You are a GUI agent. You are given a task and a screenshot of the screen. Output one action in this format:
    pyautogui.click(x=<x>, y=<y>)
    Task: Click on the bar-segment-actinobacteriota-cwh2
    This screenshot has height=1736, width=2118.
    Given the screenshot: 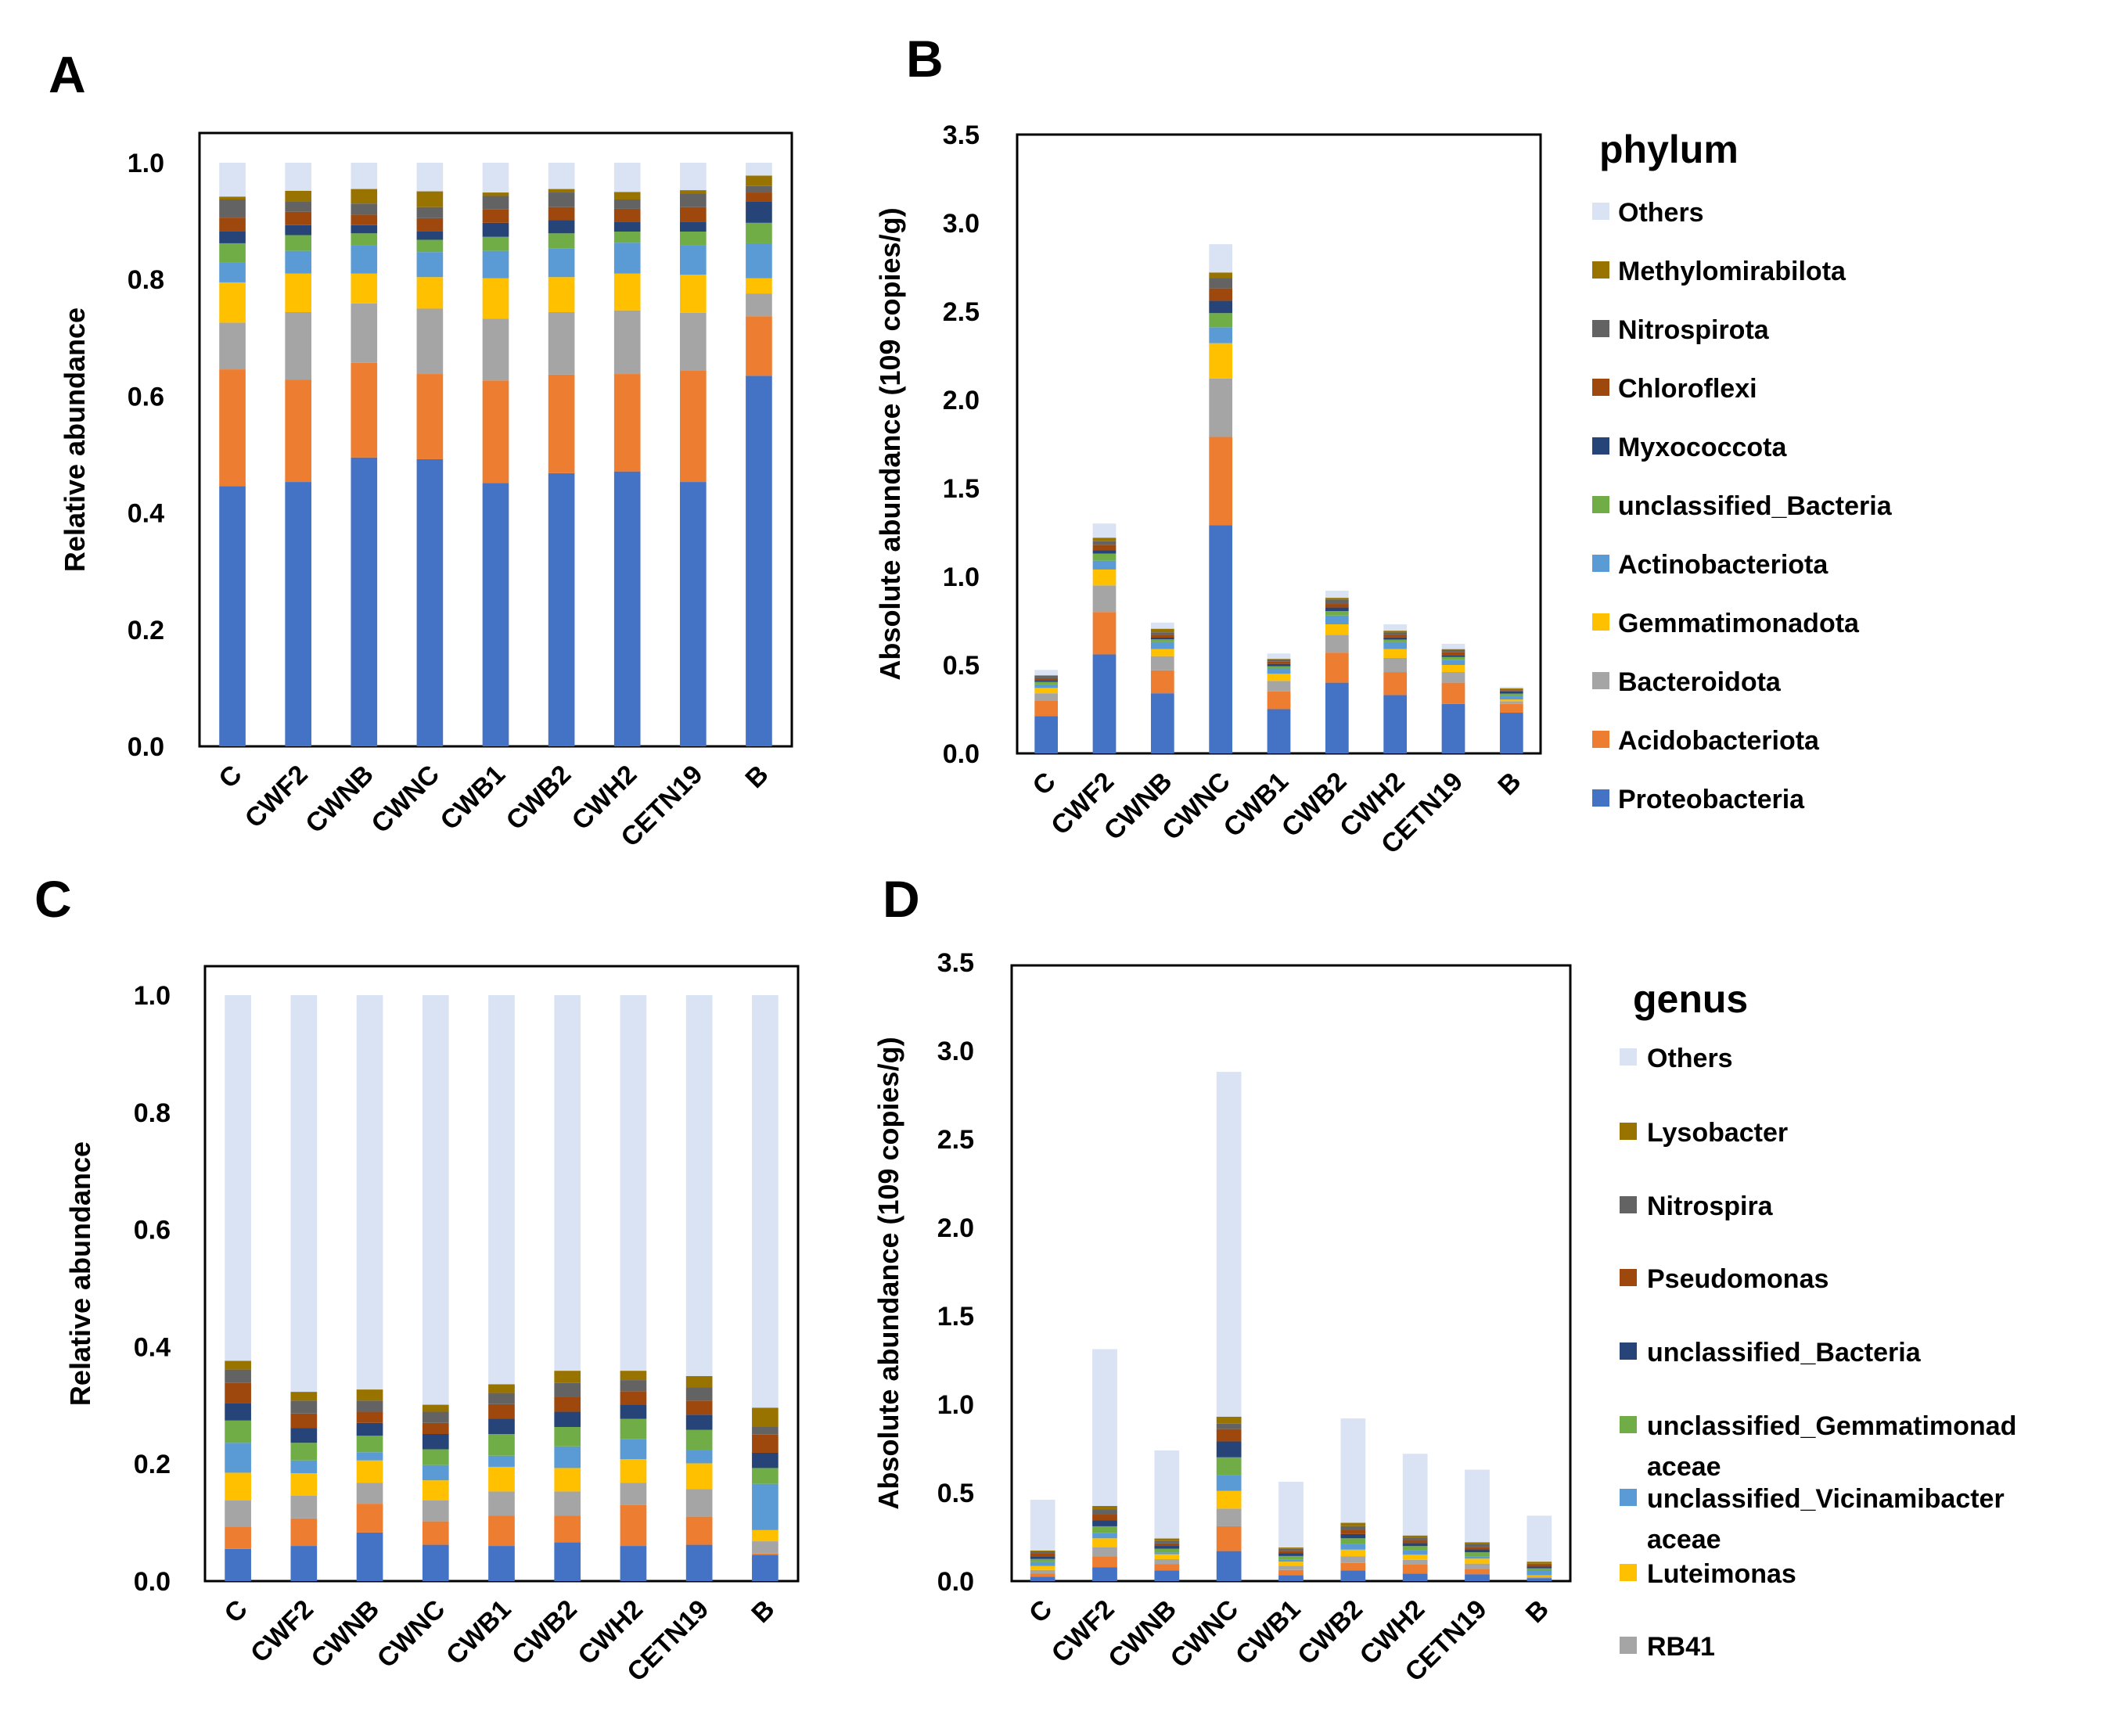 What is the action you would take?
    pyautogui.click(x=627, y=258)
    